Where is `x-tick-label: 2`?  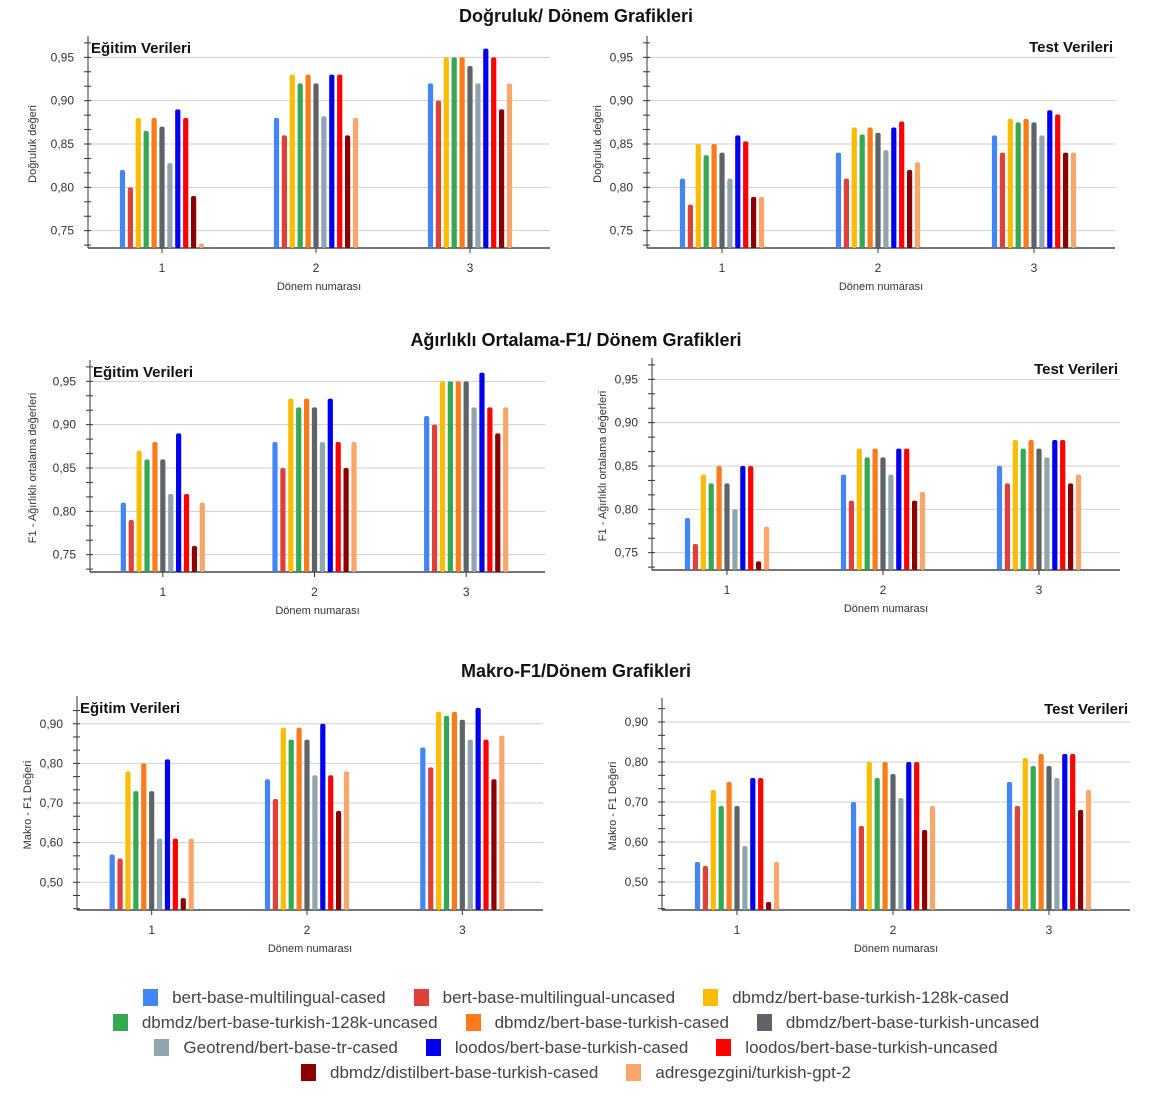 x-tick-label: 2 is located at coordinates (316, 268).